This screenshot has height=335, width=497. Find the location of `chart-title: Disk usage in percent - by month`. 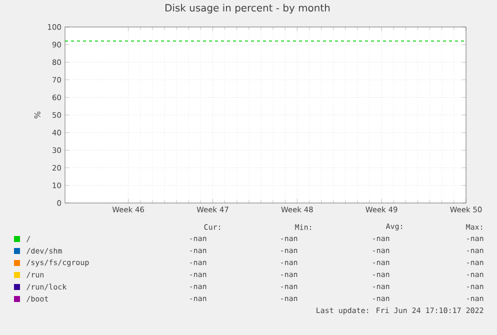

chart-title: Disk usage in percent - by month is located at coordinates (248, 9).